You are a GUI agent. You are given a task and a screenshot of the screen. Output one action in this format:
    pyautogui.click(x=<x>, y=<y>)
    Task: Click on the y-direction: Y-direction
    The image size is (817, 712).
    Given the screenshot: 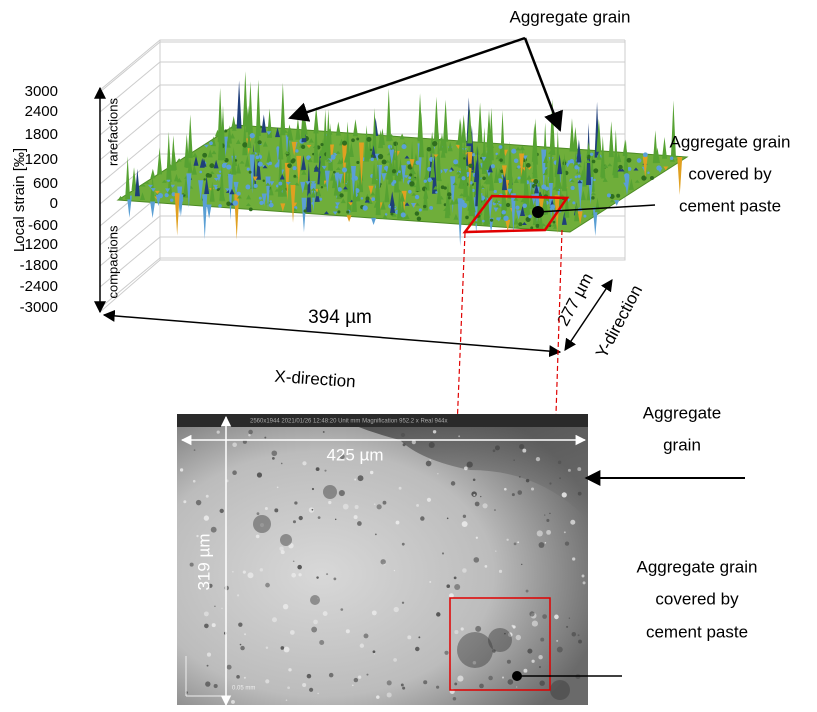 What is the action you would take?
    pyautogui.click(x=619, y=321)
    